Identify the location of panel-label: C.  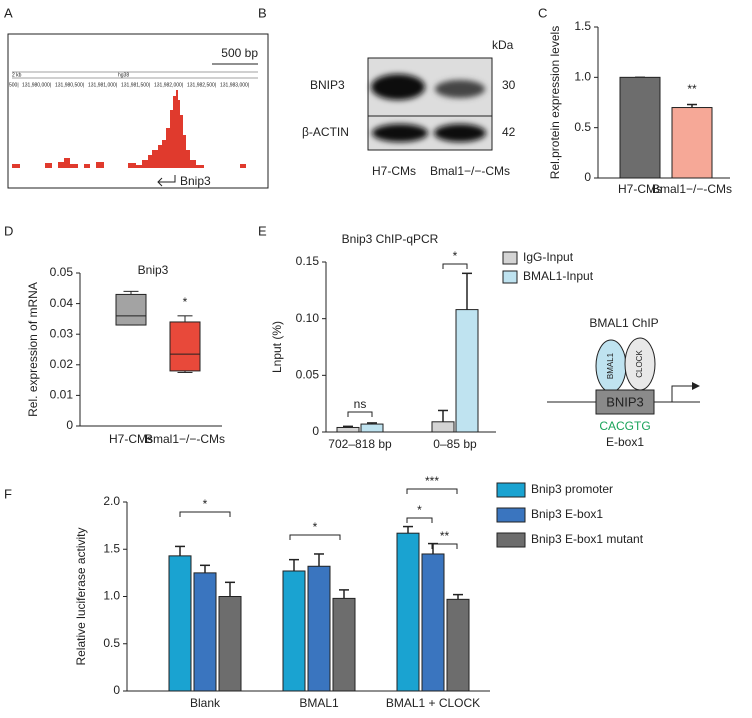
(542, 12).